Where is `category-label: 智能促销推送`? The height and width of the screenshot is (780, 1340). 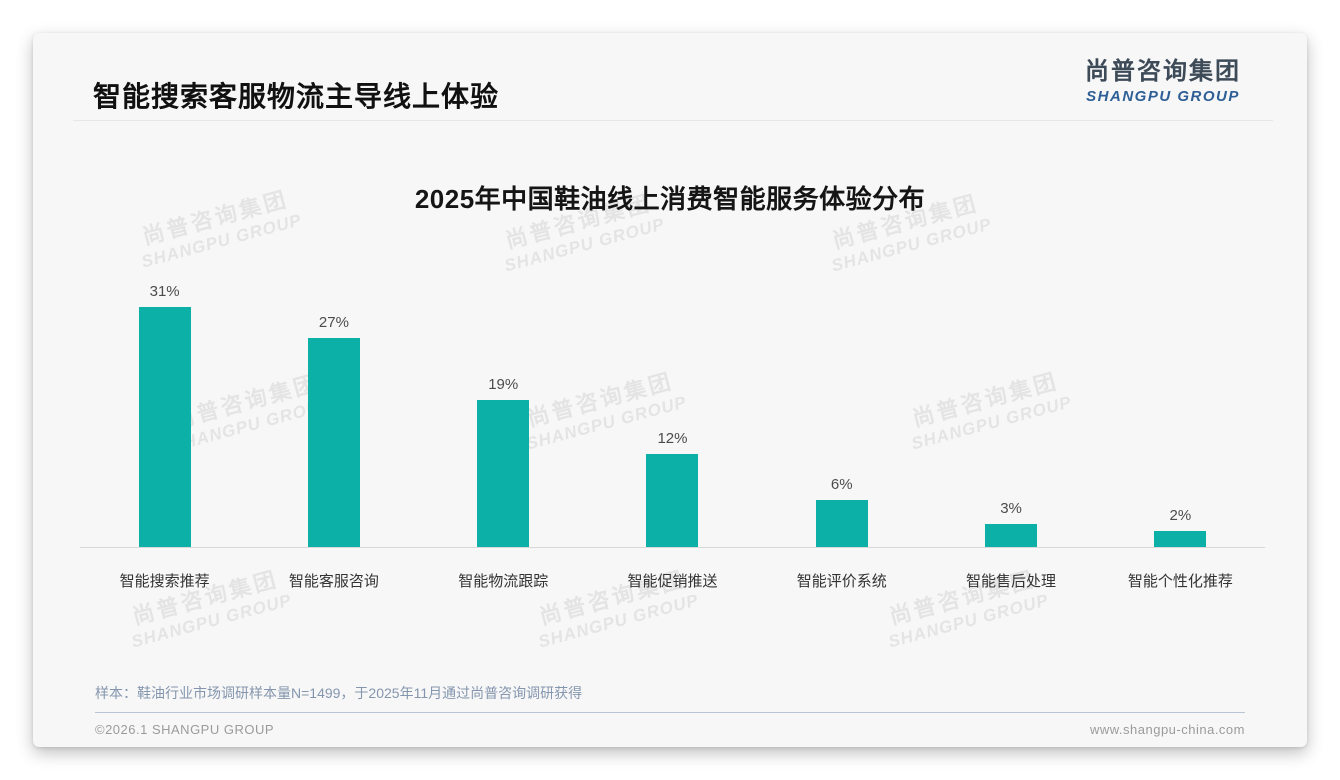 category-label: 智能促销推送 is located at coordinates (672, 581).